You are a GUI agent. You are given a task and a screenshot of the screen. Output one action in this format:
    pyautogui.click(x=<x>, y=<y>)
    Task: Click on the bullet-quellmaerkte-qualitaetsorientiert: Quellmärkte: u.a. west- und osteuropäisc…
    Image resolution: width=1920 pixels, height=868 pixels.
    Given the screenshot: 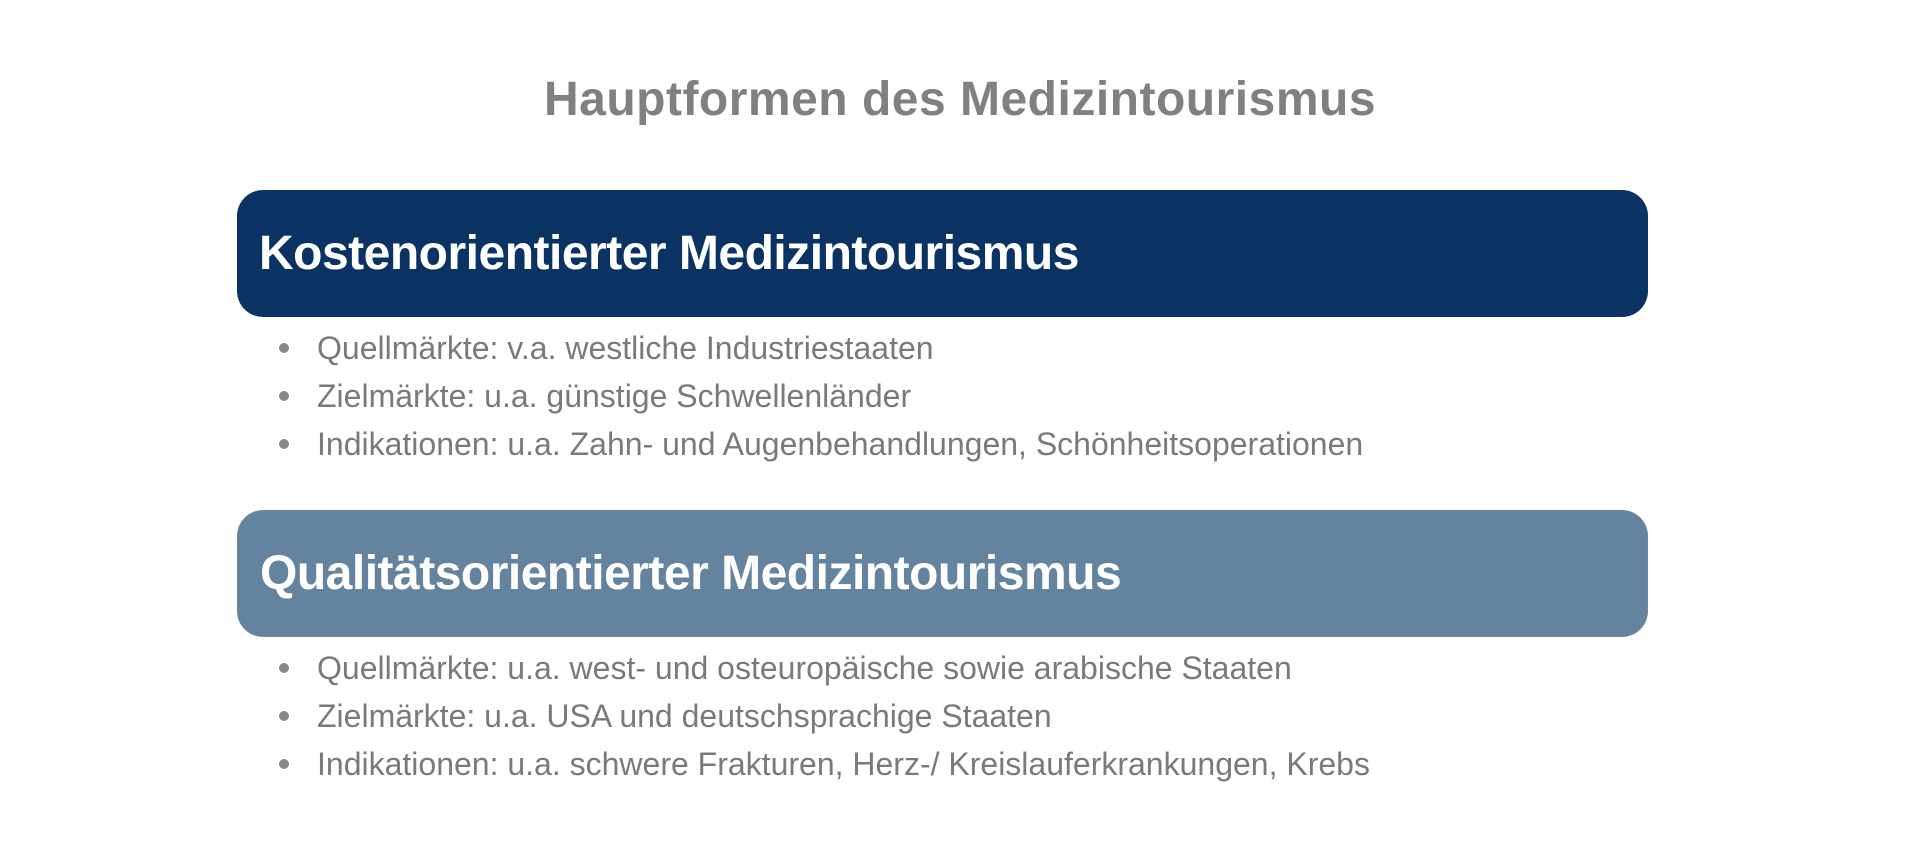 What is the action you would take?
    pyautogui.click(x=942, y=668)
    